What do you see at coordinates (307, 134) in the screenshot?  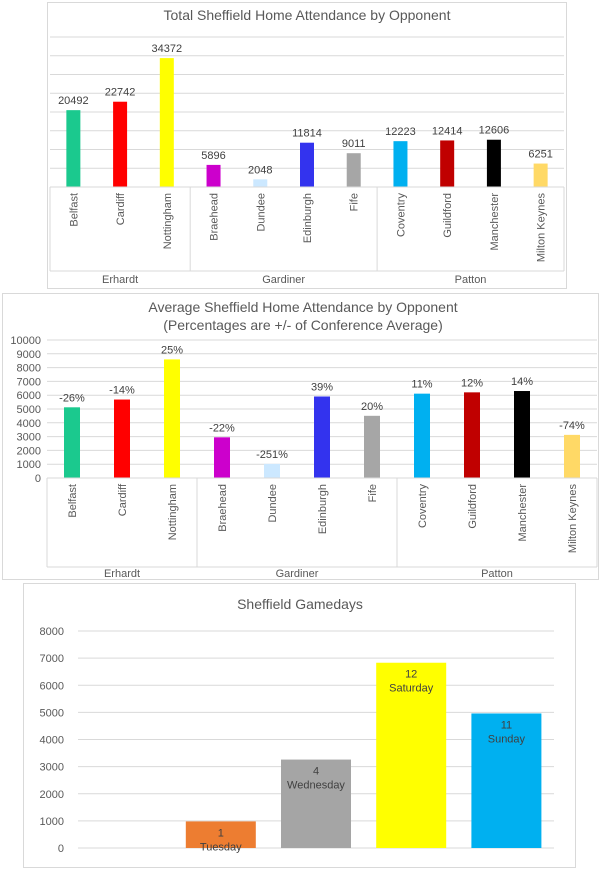 I see `data-label: 11814` at bounding box center [307, 134].